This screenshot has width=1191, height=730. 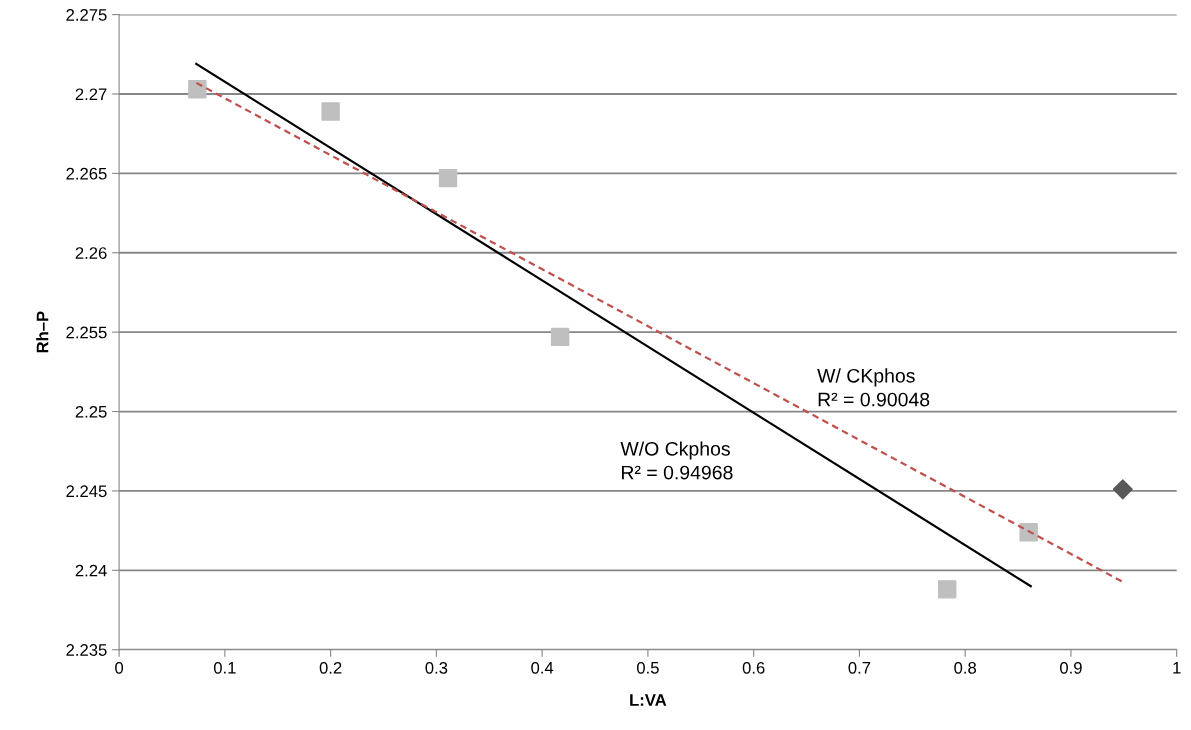 I want to click on x-tick-label: 0.9, so click(x=1071, y=667).